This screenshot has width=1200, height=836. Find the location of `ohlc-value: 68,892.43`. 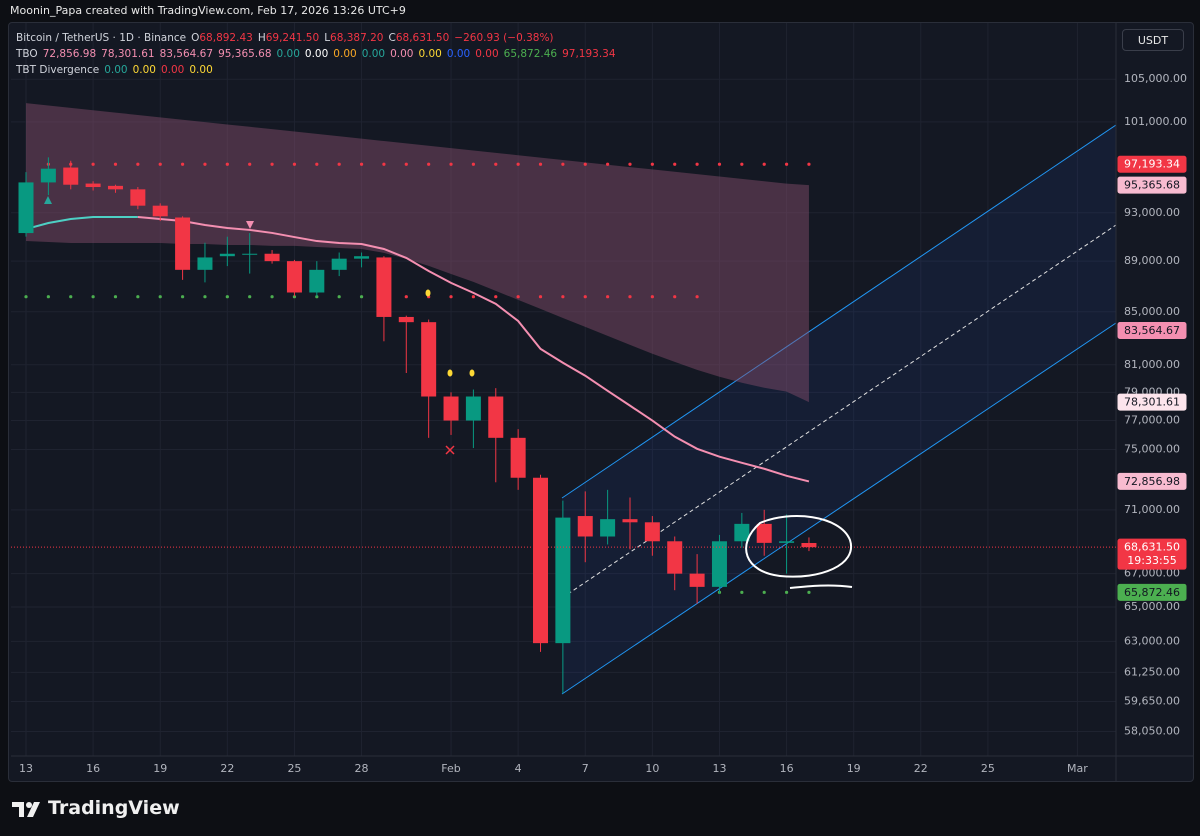

ohlc-value: 68,892.43 is located at coordinates (226, 38).